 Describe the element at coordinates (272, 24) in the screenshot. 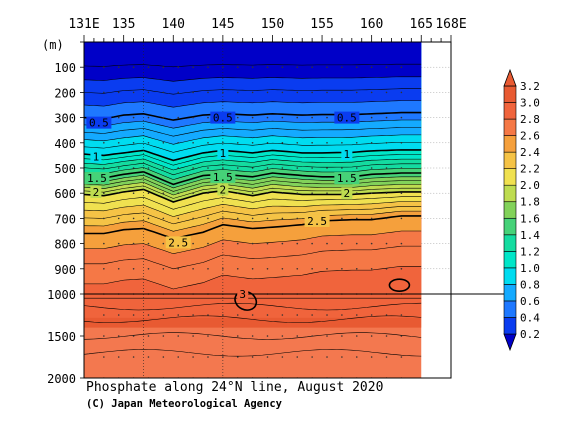

I see `x-tick-label: 150` at that location.